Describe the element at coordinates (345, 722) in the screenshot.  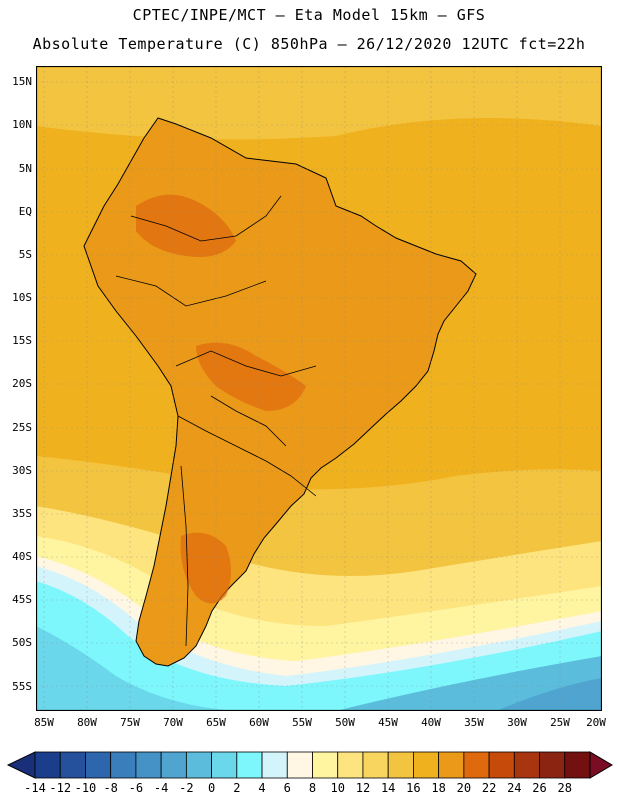
I see `lon-label: 50W` at that location.